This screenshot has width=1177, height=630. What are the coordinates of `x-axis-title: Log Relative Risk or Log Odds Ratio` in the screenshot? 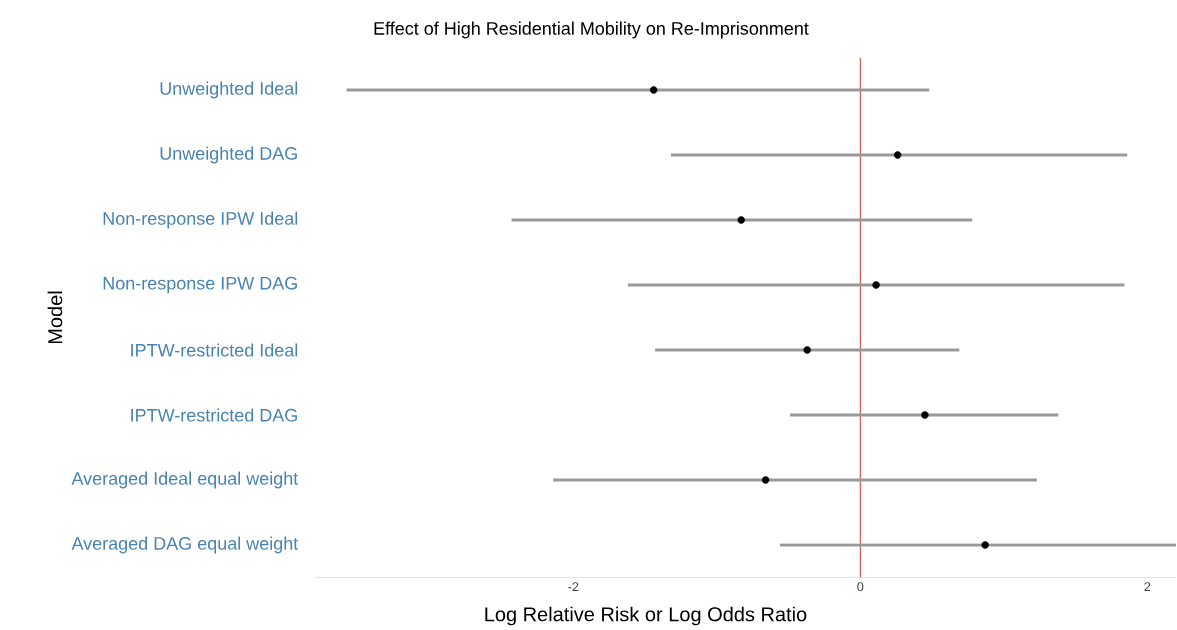 It's located at (646, 616).